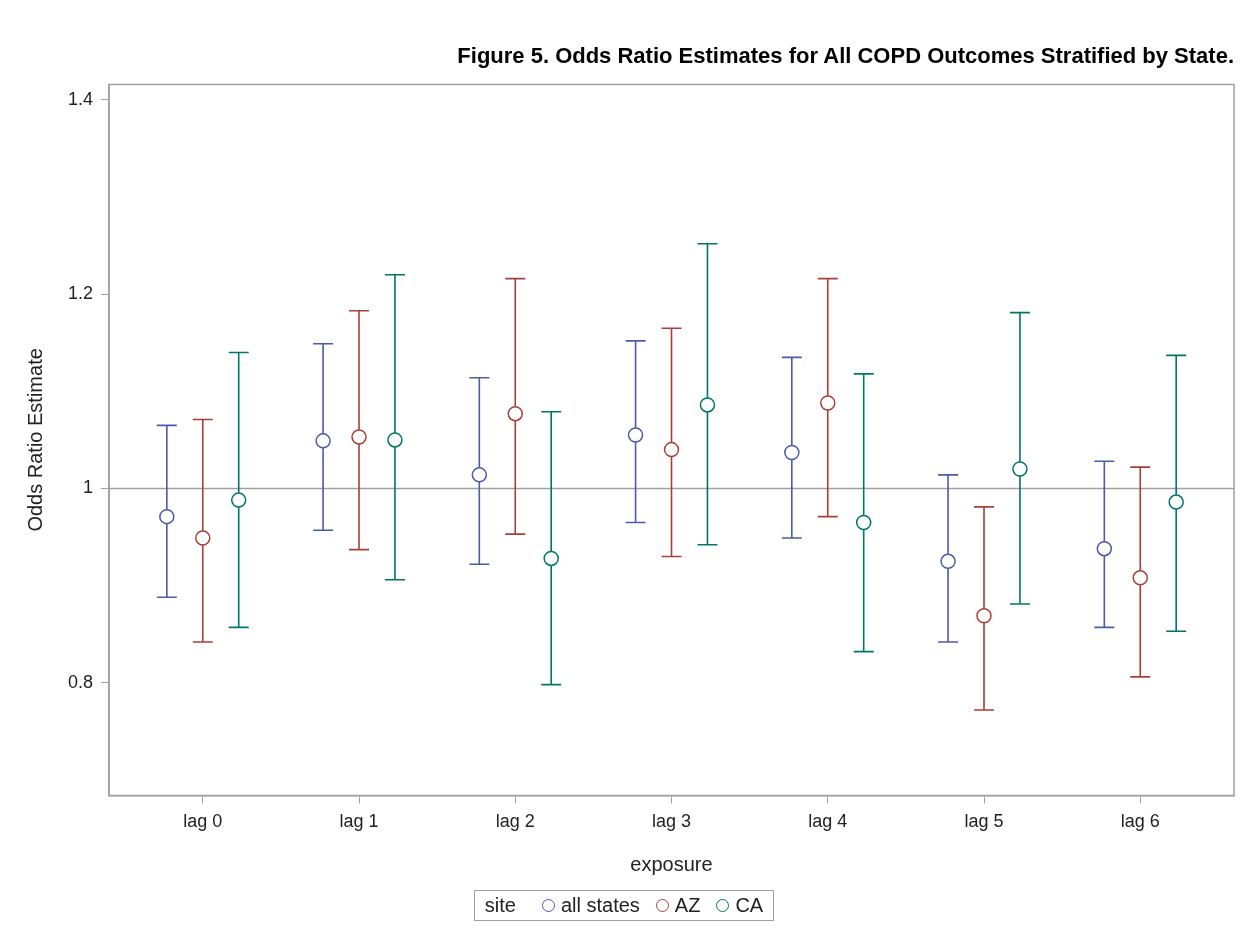 The image size is (1248, 938). Describe the element at coordinates (845, 56) in the screenshot. I see `chart-title: Figure 5. Odds Ratio Estimates for All COPD Outcomes Stratified by State.` at that location.